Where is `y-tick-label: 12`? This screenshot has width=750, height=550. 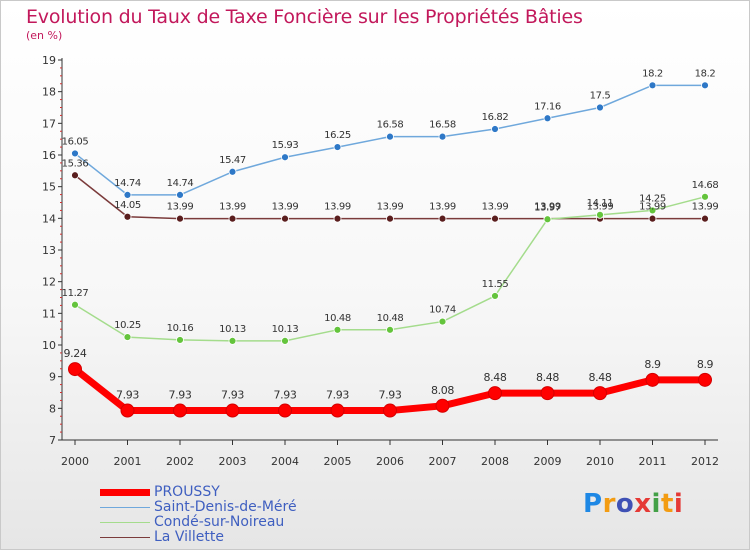 y-tick-label: 12 is located at coordinates (49, 282).